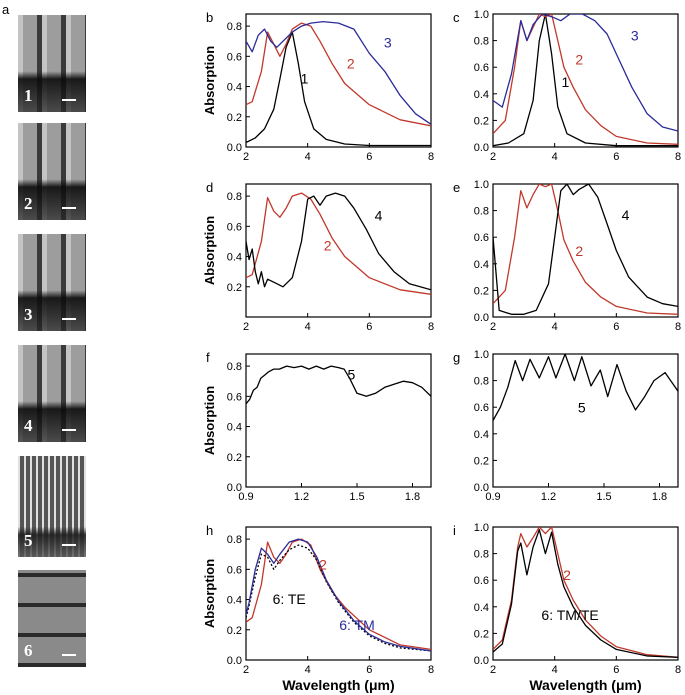  What do you see at coordinates (208, 357) in the screenshot?
I see `panel-label-f: f` at bounding box center [208, 357].